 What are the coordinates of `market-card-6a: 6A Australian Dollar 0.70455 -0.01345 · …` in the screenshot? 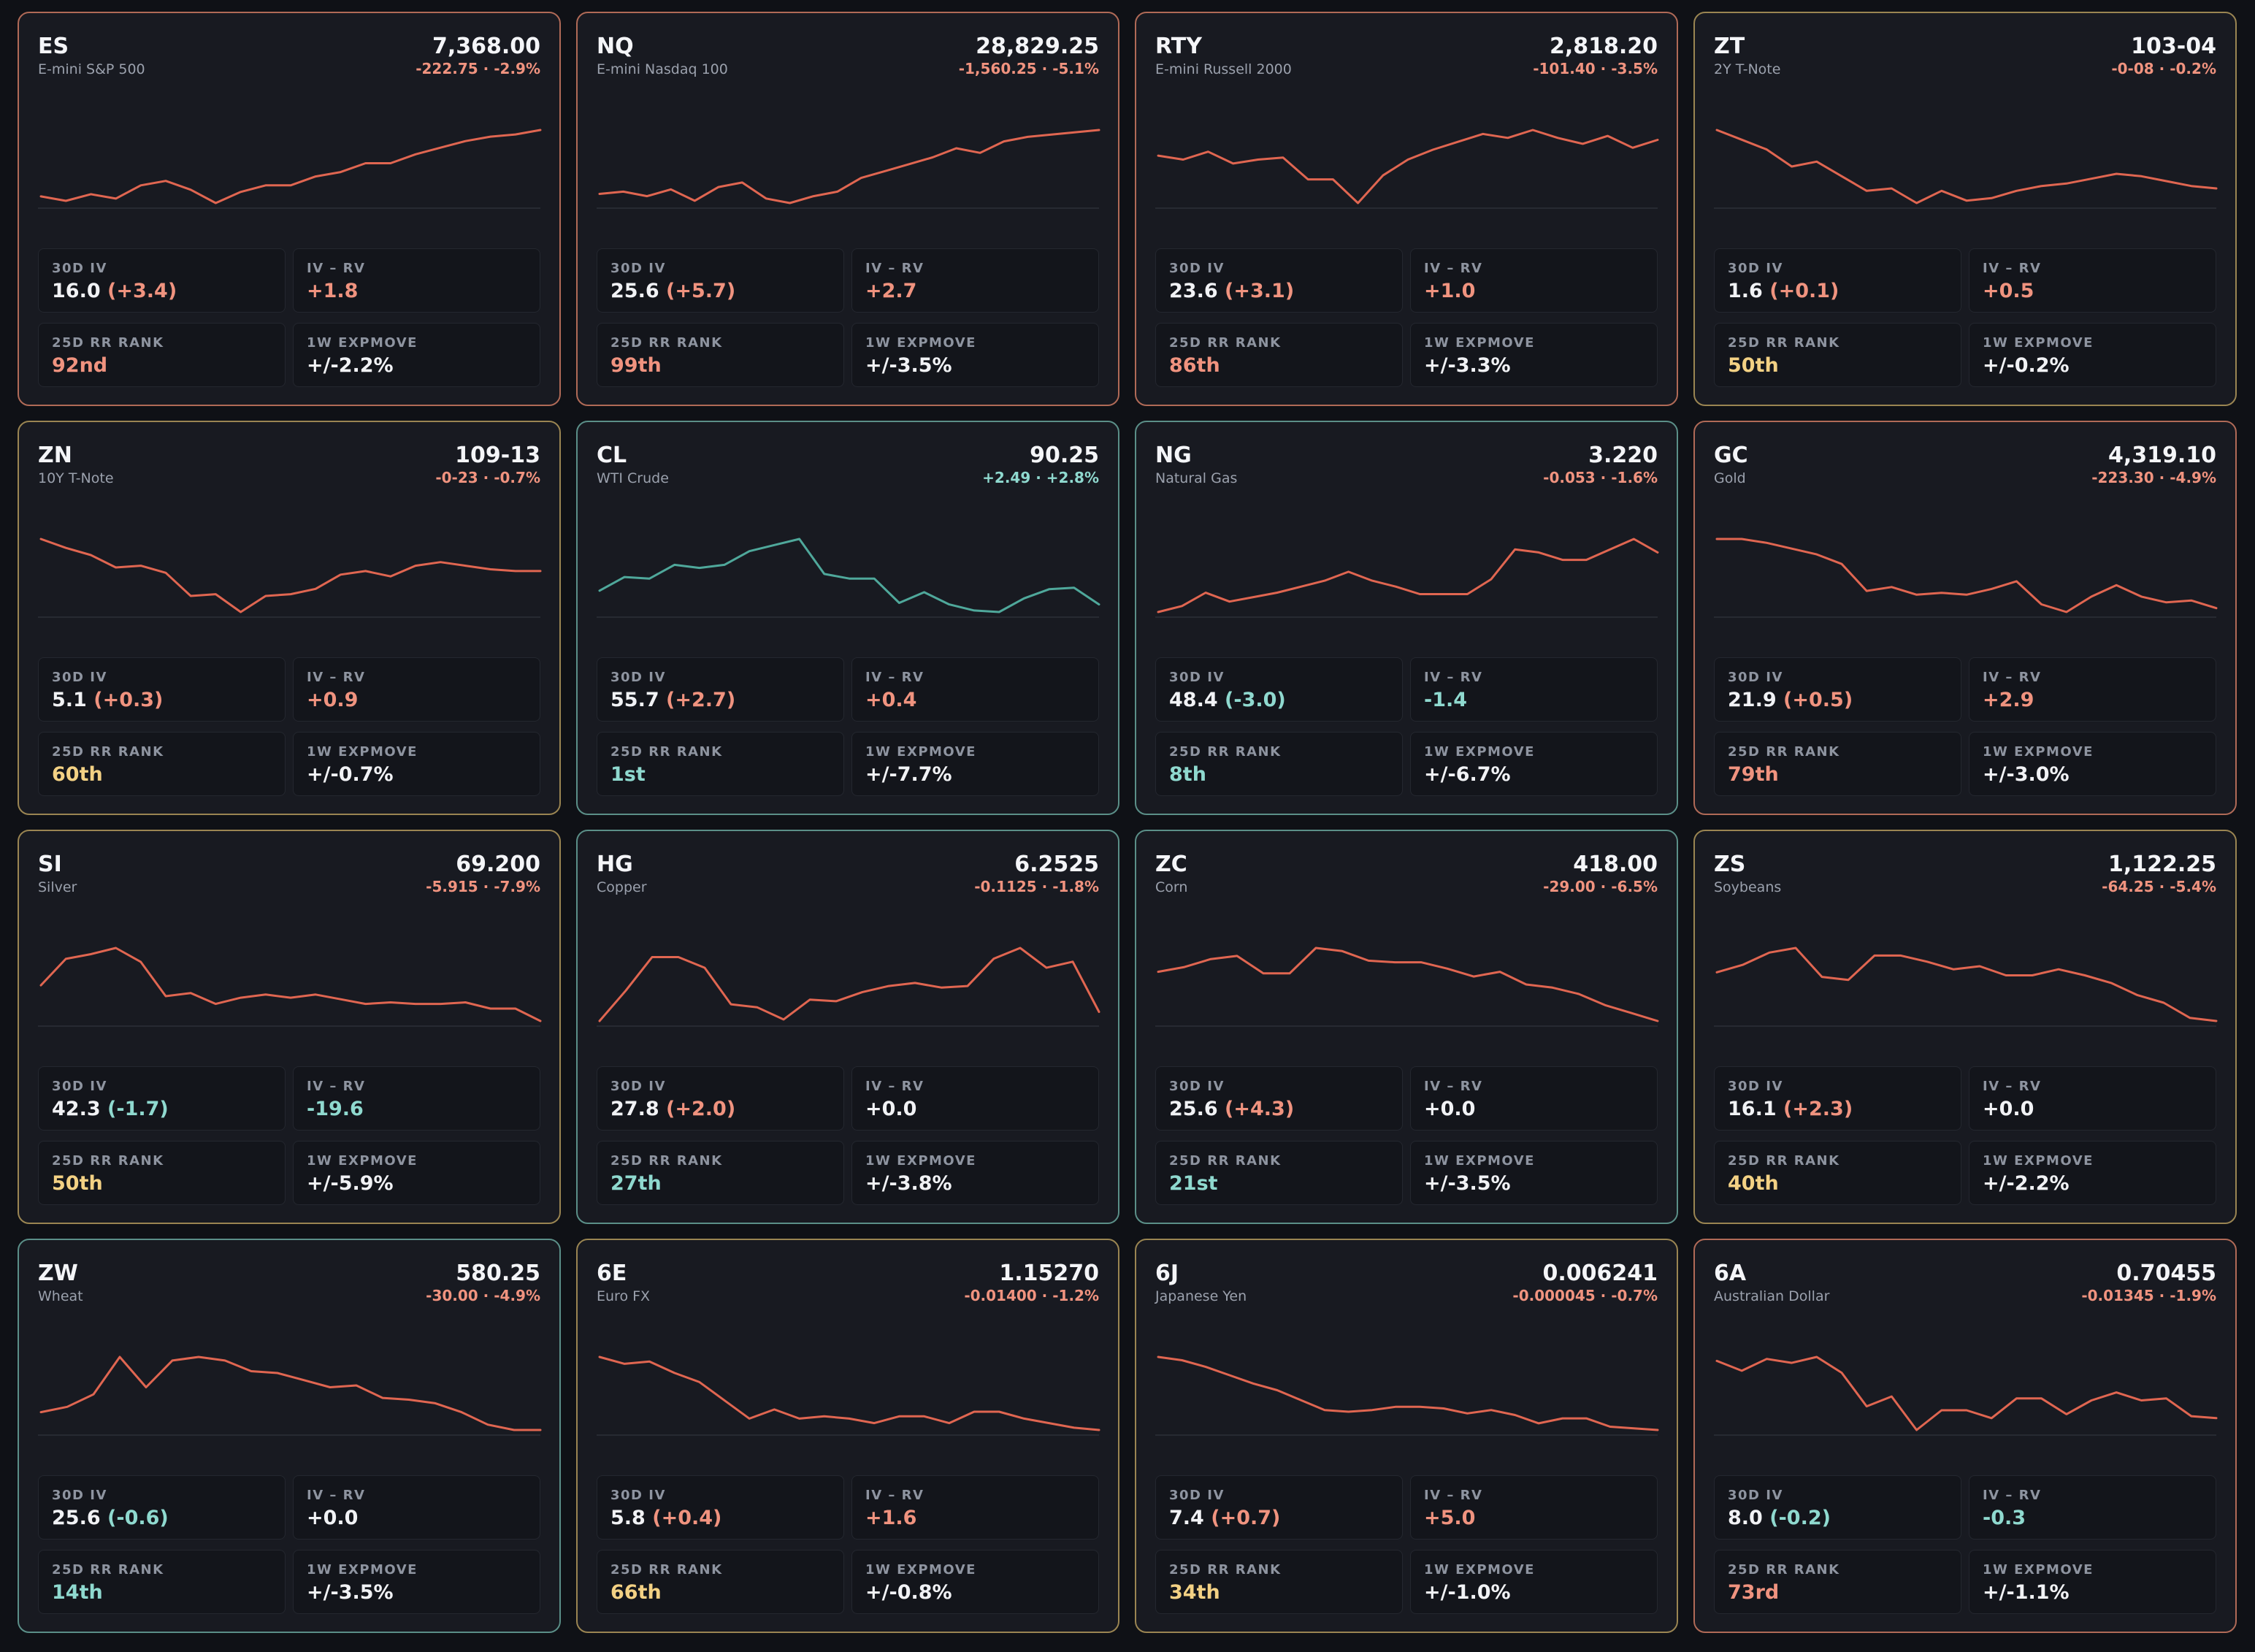 It's located at (1965, 1436).